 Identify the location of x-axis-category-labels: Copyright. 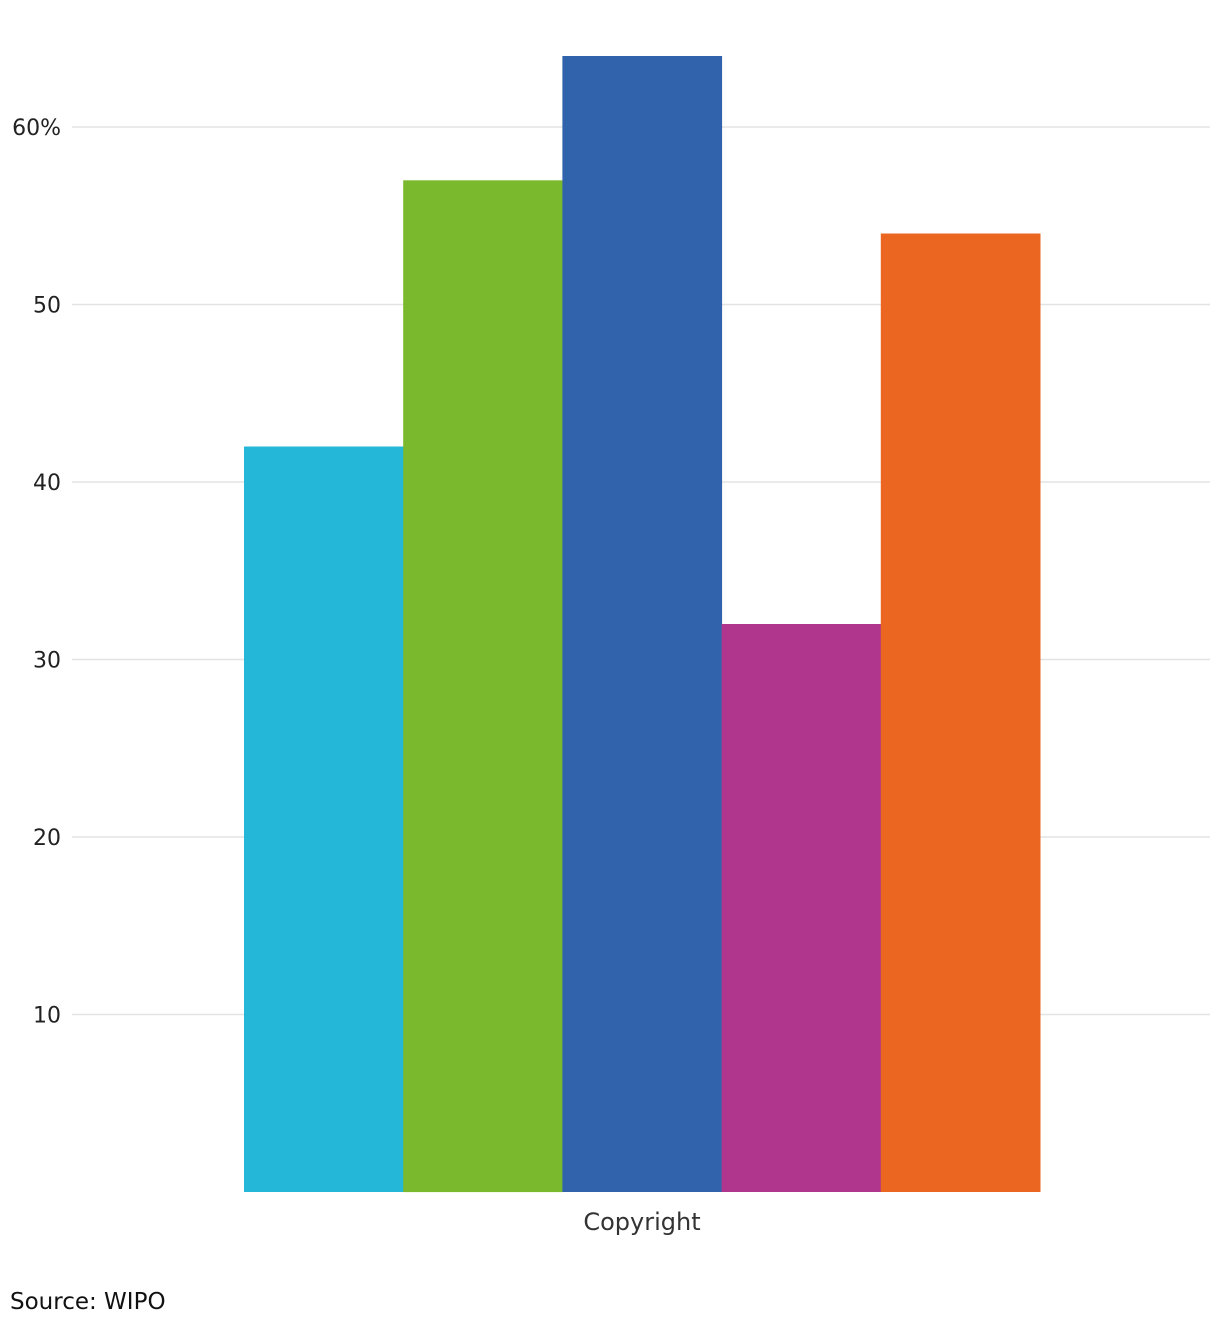
(641, 1222).